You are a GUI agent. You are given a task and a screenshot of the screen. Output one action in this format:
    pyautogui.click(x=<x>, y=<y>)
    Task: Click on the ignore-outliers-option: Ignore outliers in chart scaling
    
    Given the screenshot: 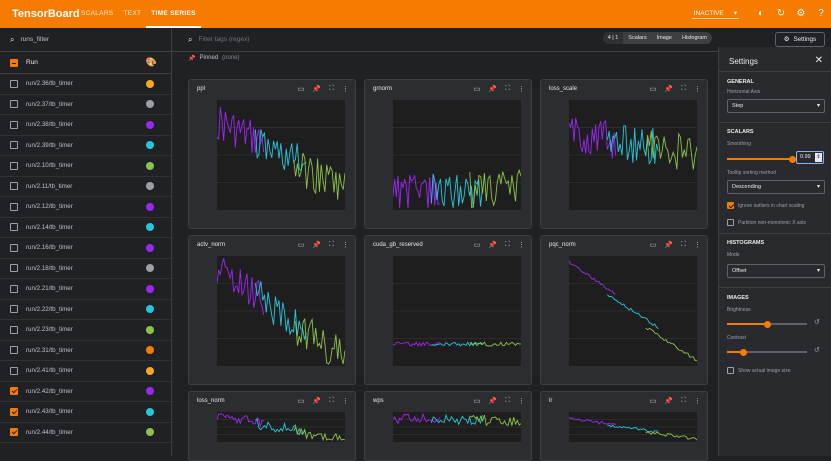 What is the action you would take?
    pyautogui.click(x=765, y=205)
    